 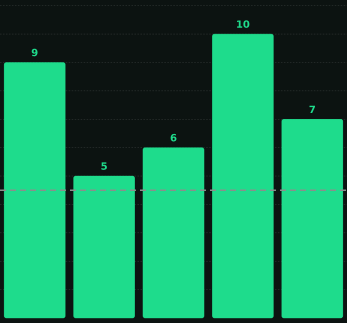 What do you see at coordinates (35, 52) in the screenshot?
I see `data-label: 9` at bounding box center [35, 52].